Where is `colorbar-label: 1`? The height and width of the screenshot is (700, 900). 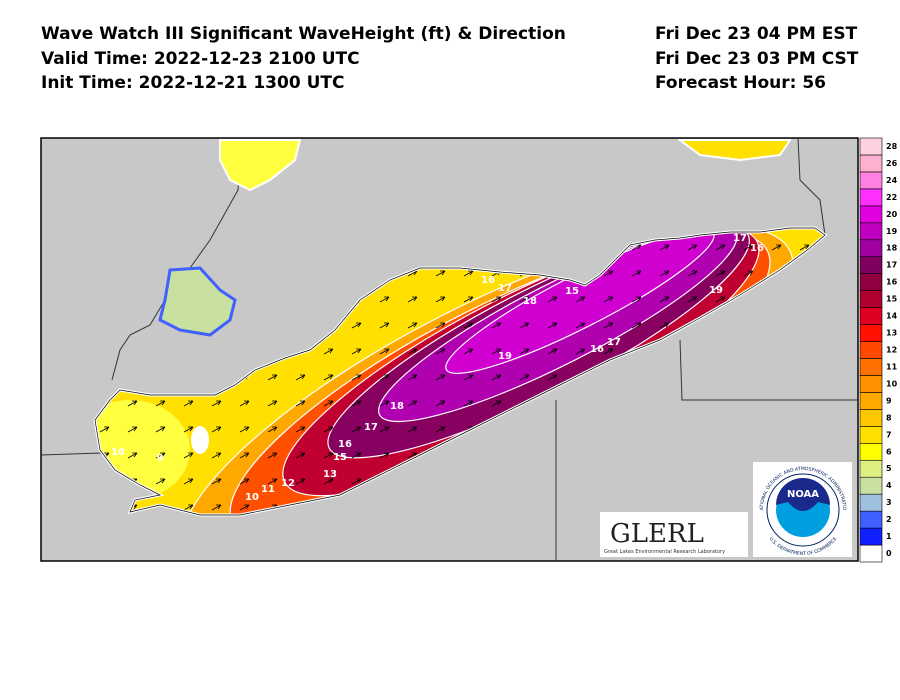
colorbar-label: 1 is located at coordinates (889, 536).